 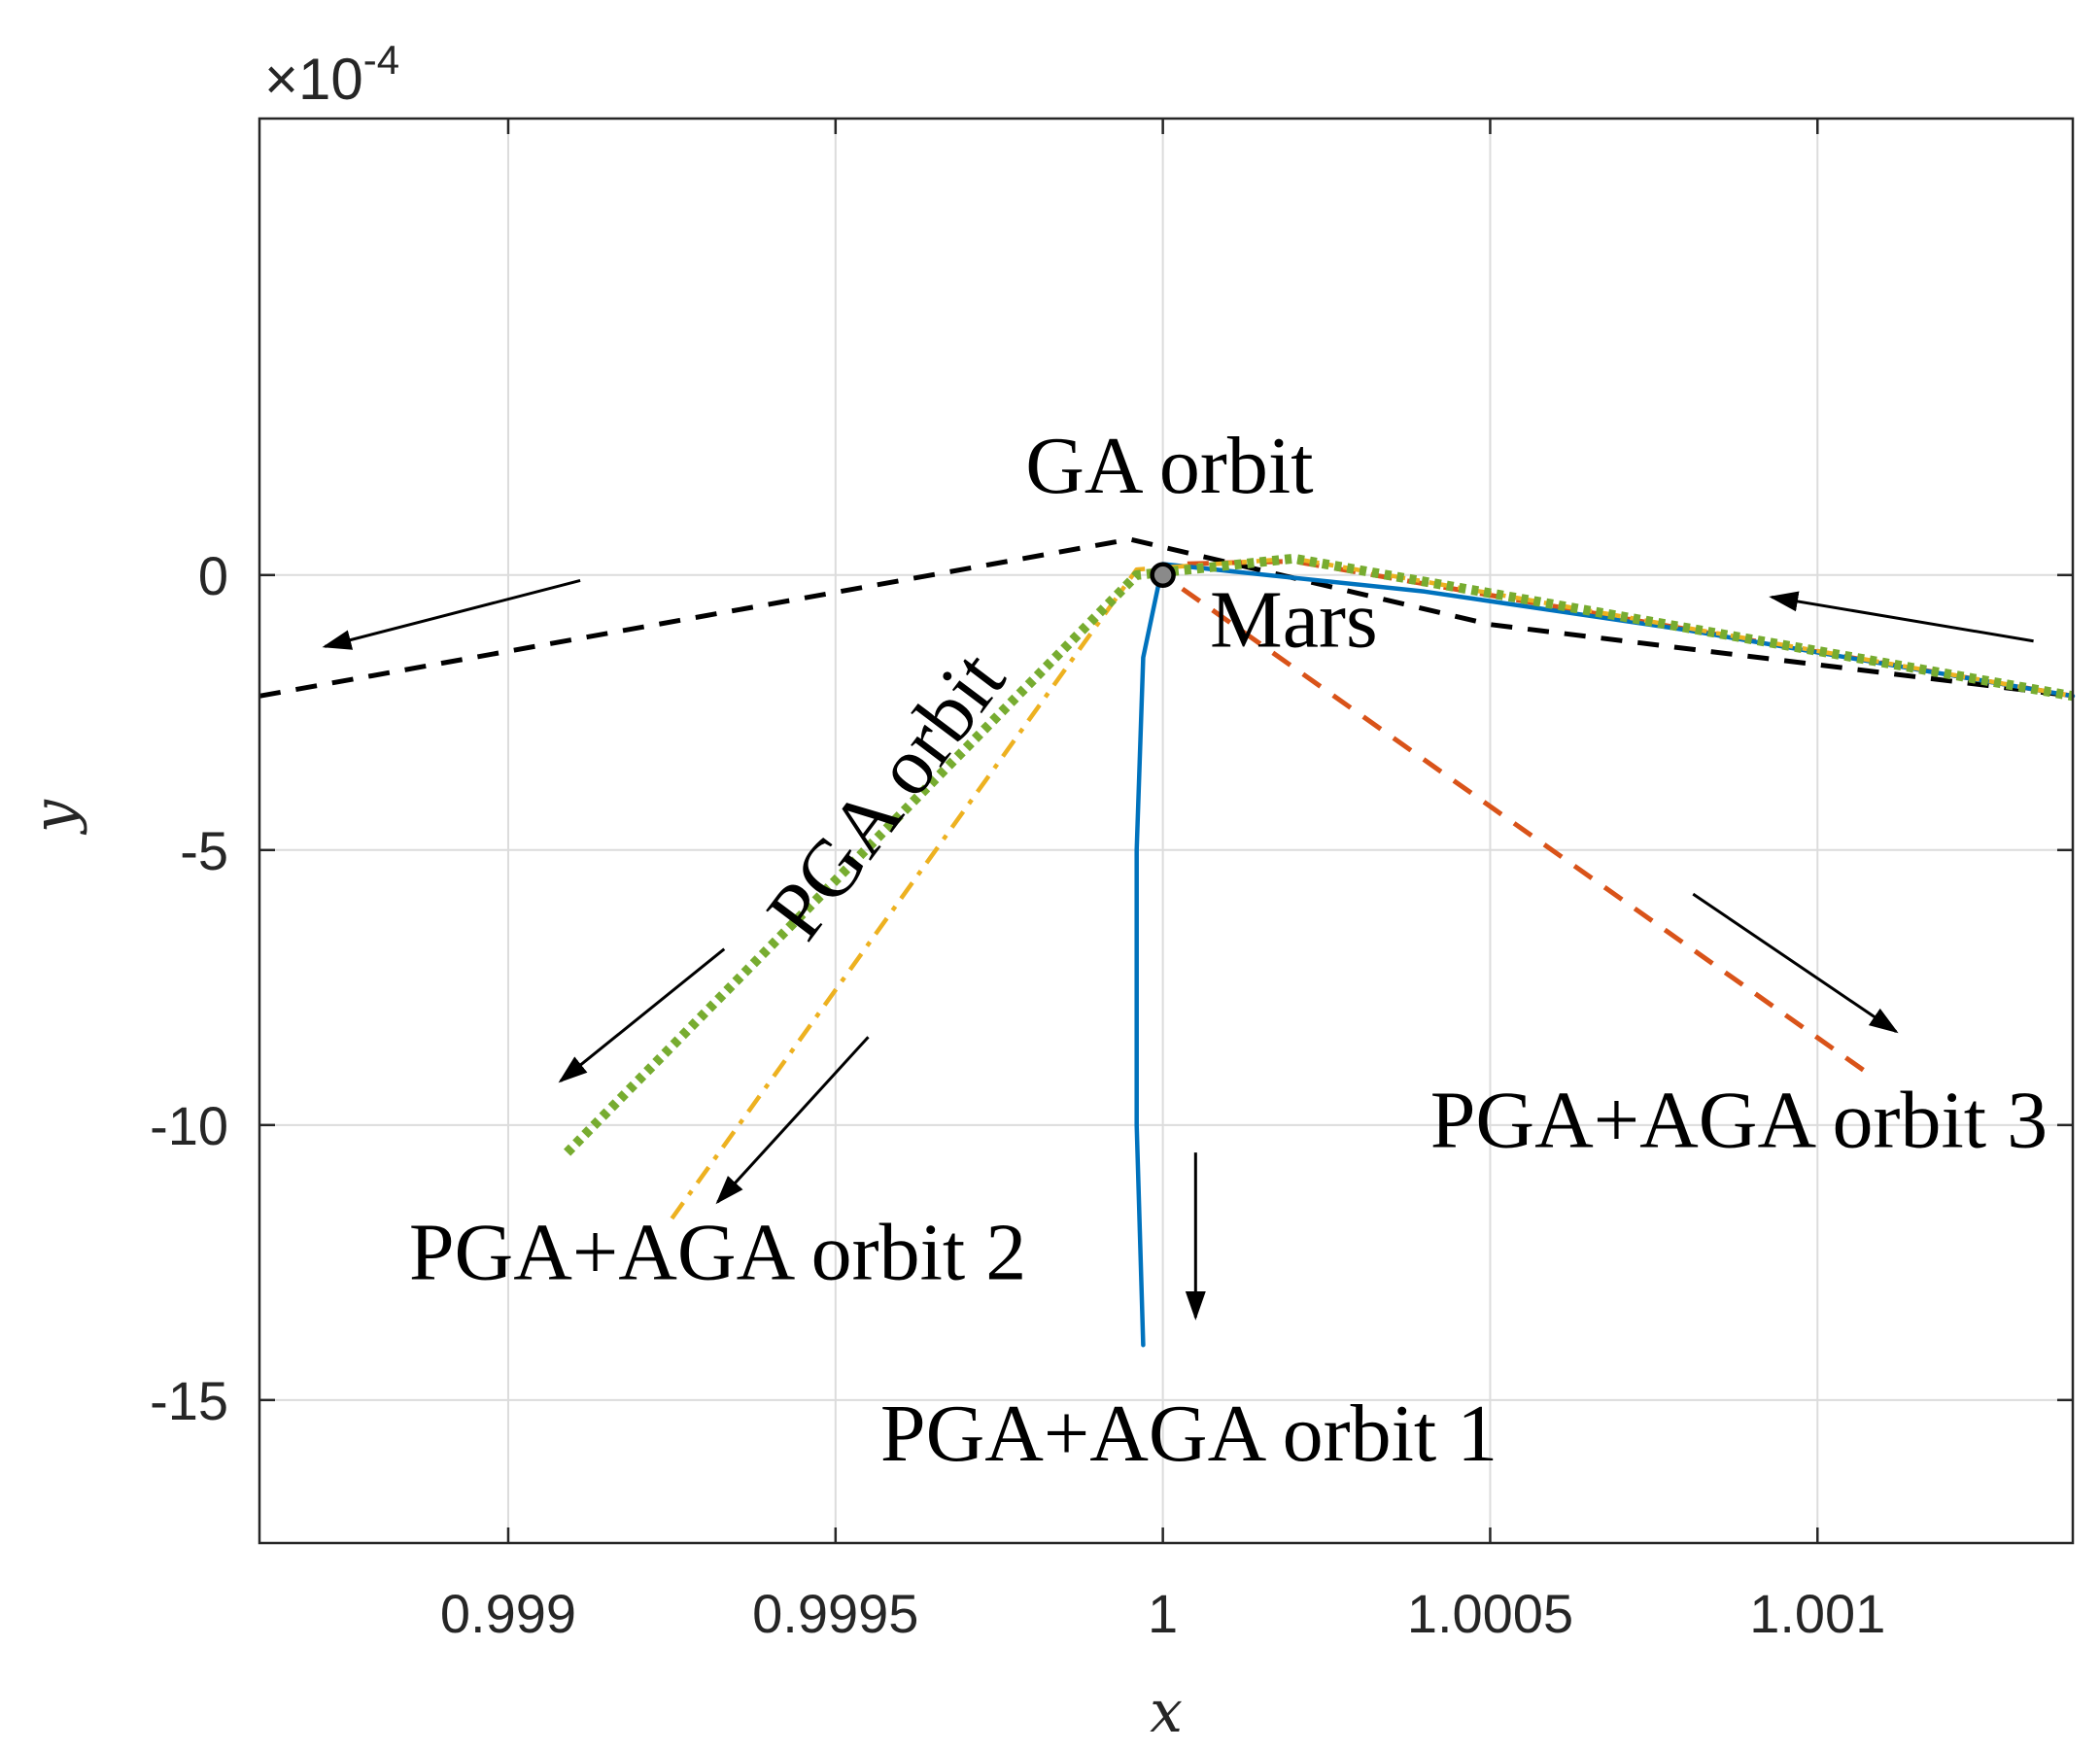 I want to click on x-axis-title: x, so click(x=1166, y=1712).